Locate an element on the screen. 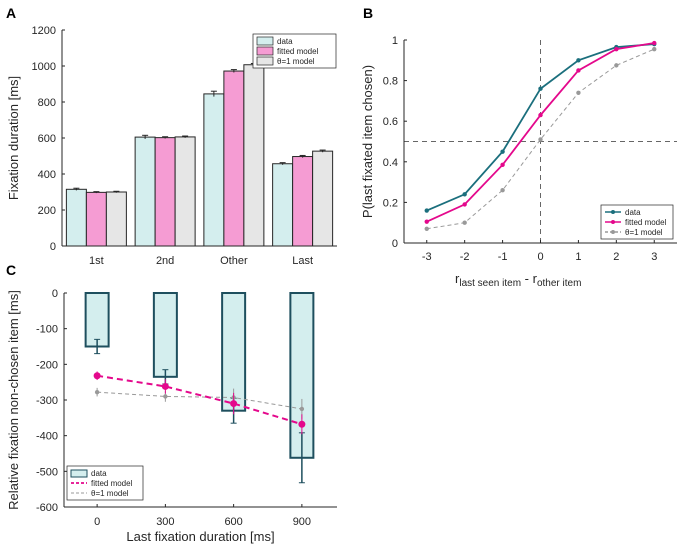 The height and width of the screenshot is (546, 681). a-y-tick-label: 1200 is located at coordinates (44, 31).